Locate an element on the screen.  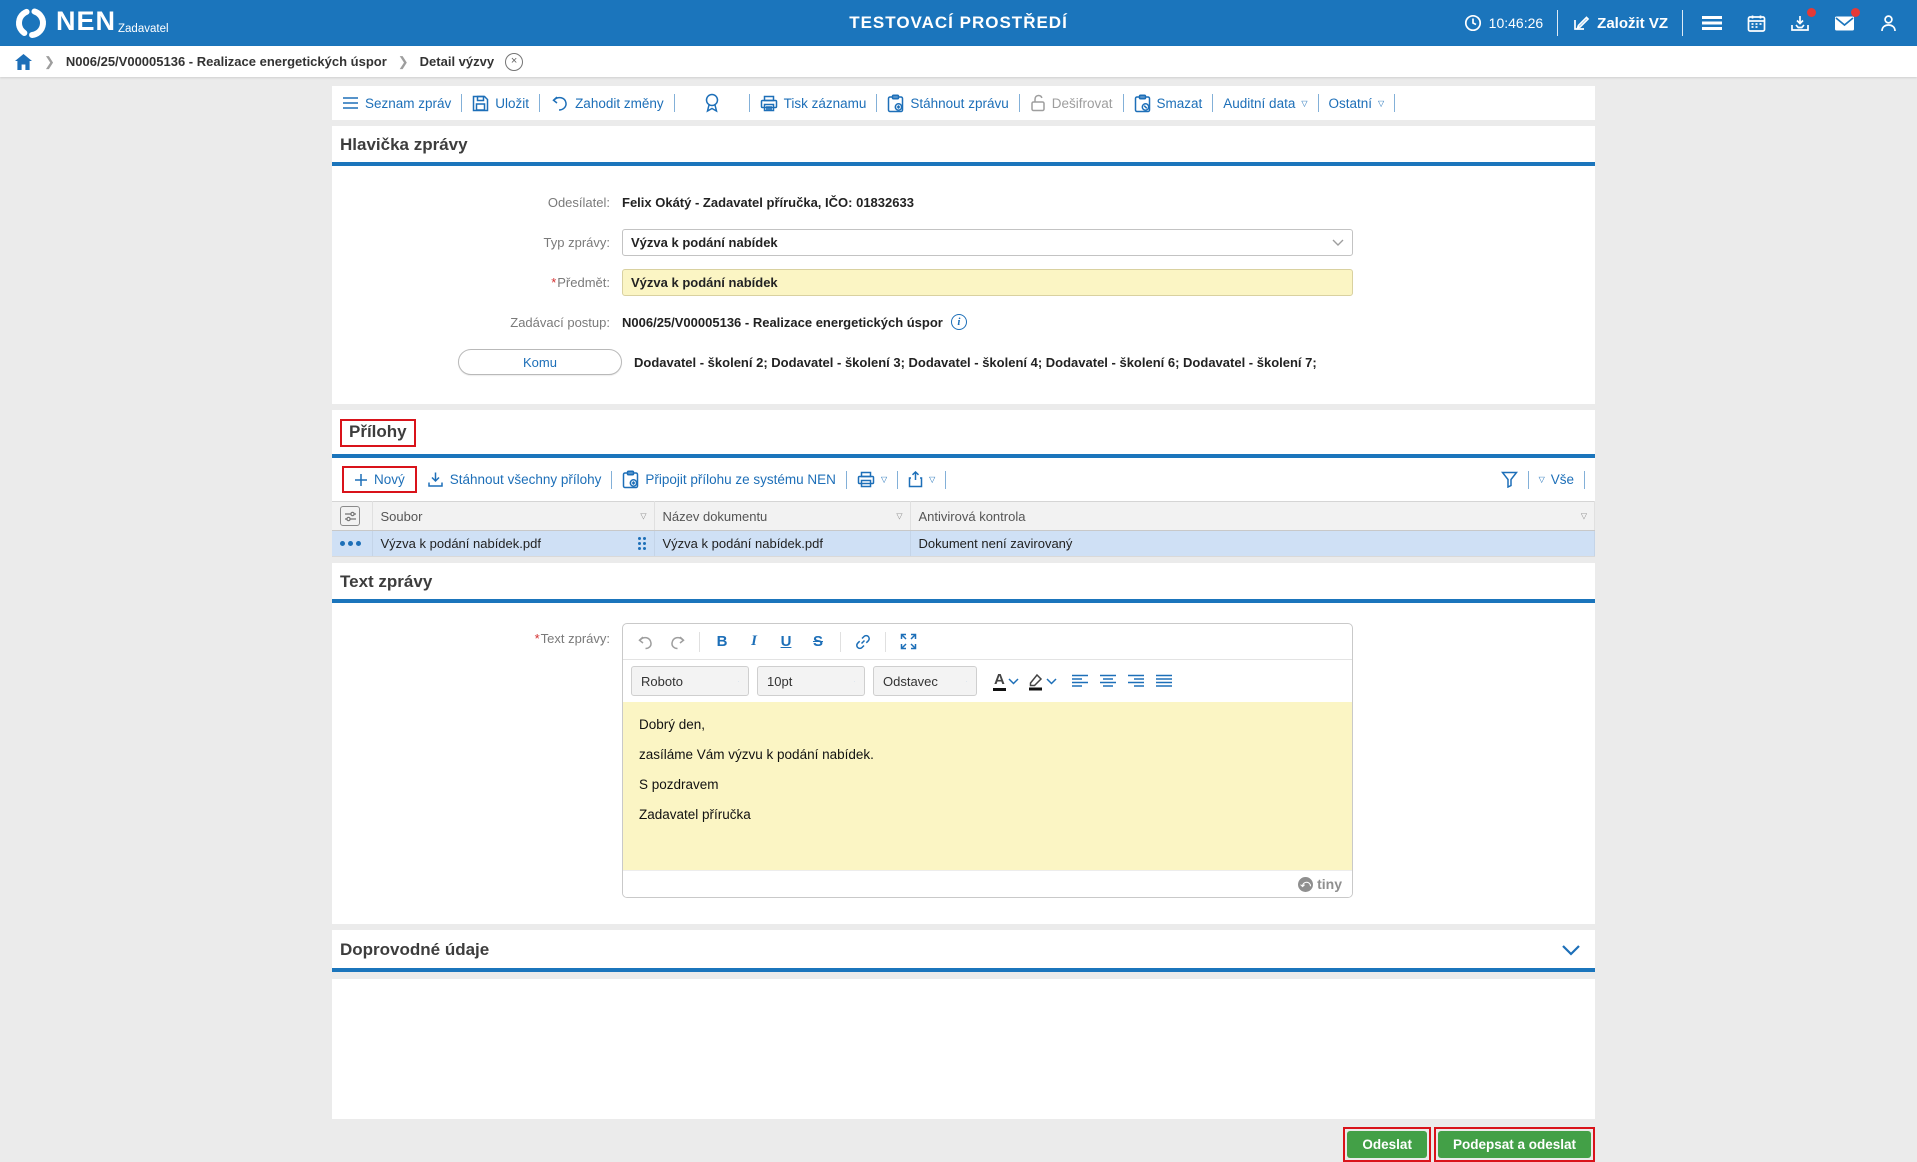
message-header-section-head: Hlavička zprávy is located at coordinates (963, 146).